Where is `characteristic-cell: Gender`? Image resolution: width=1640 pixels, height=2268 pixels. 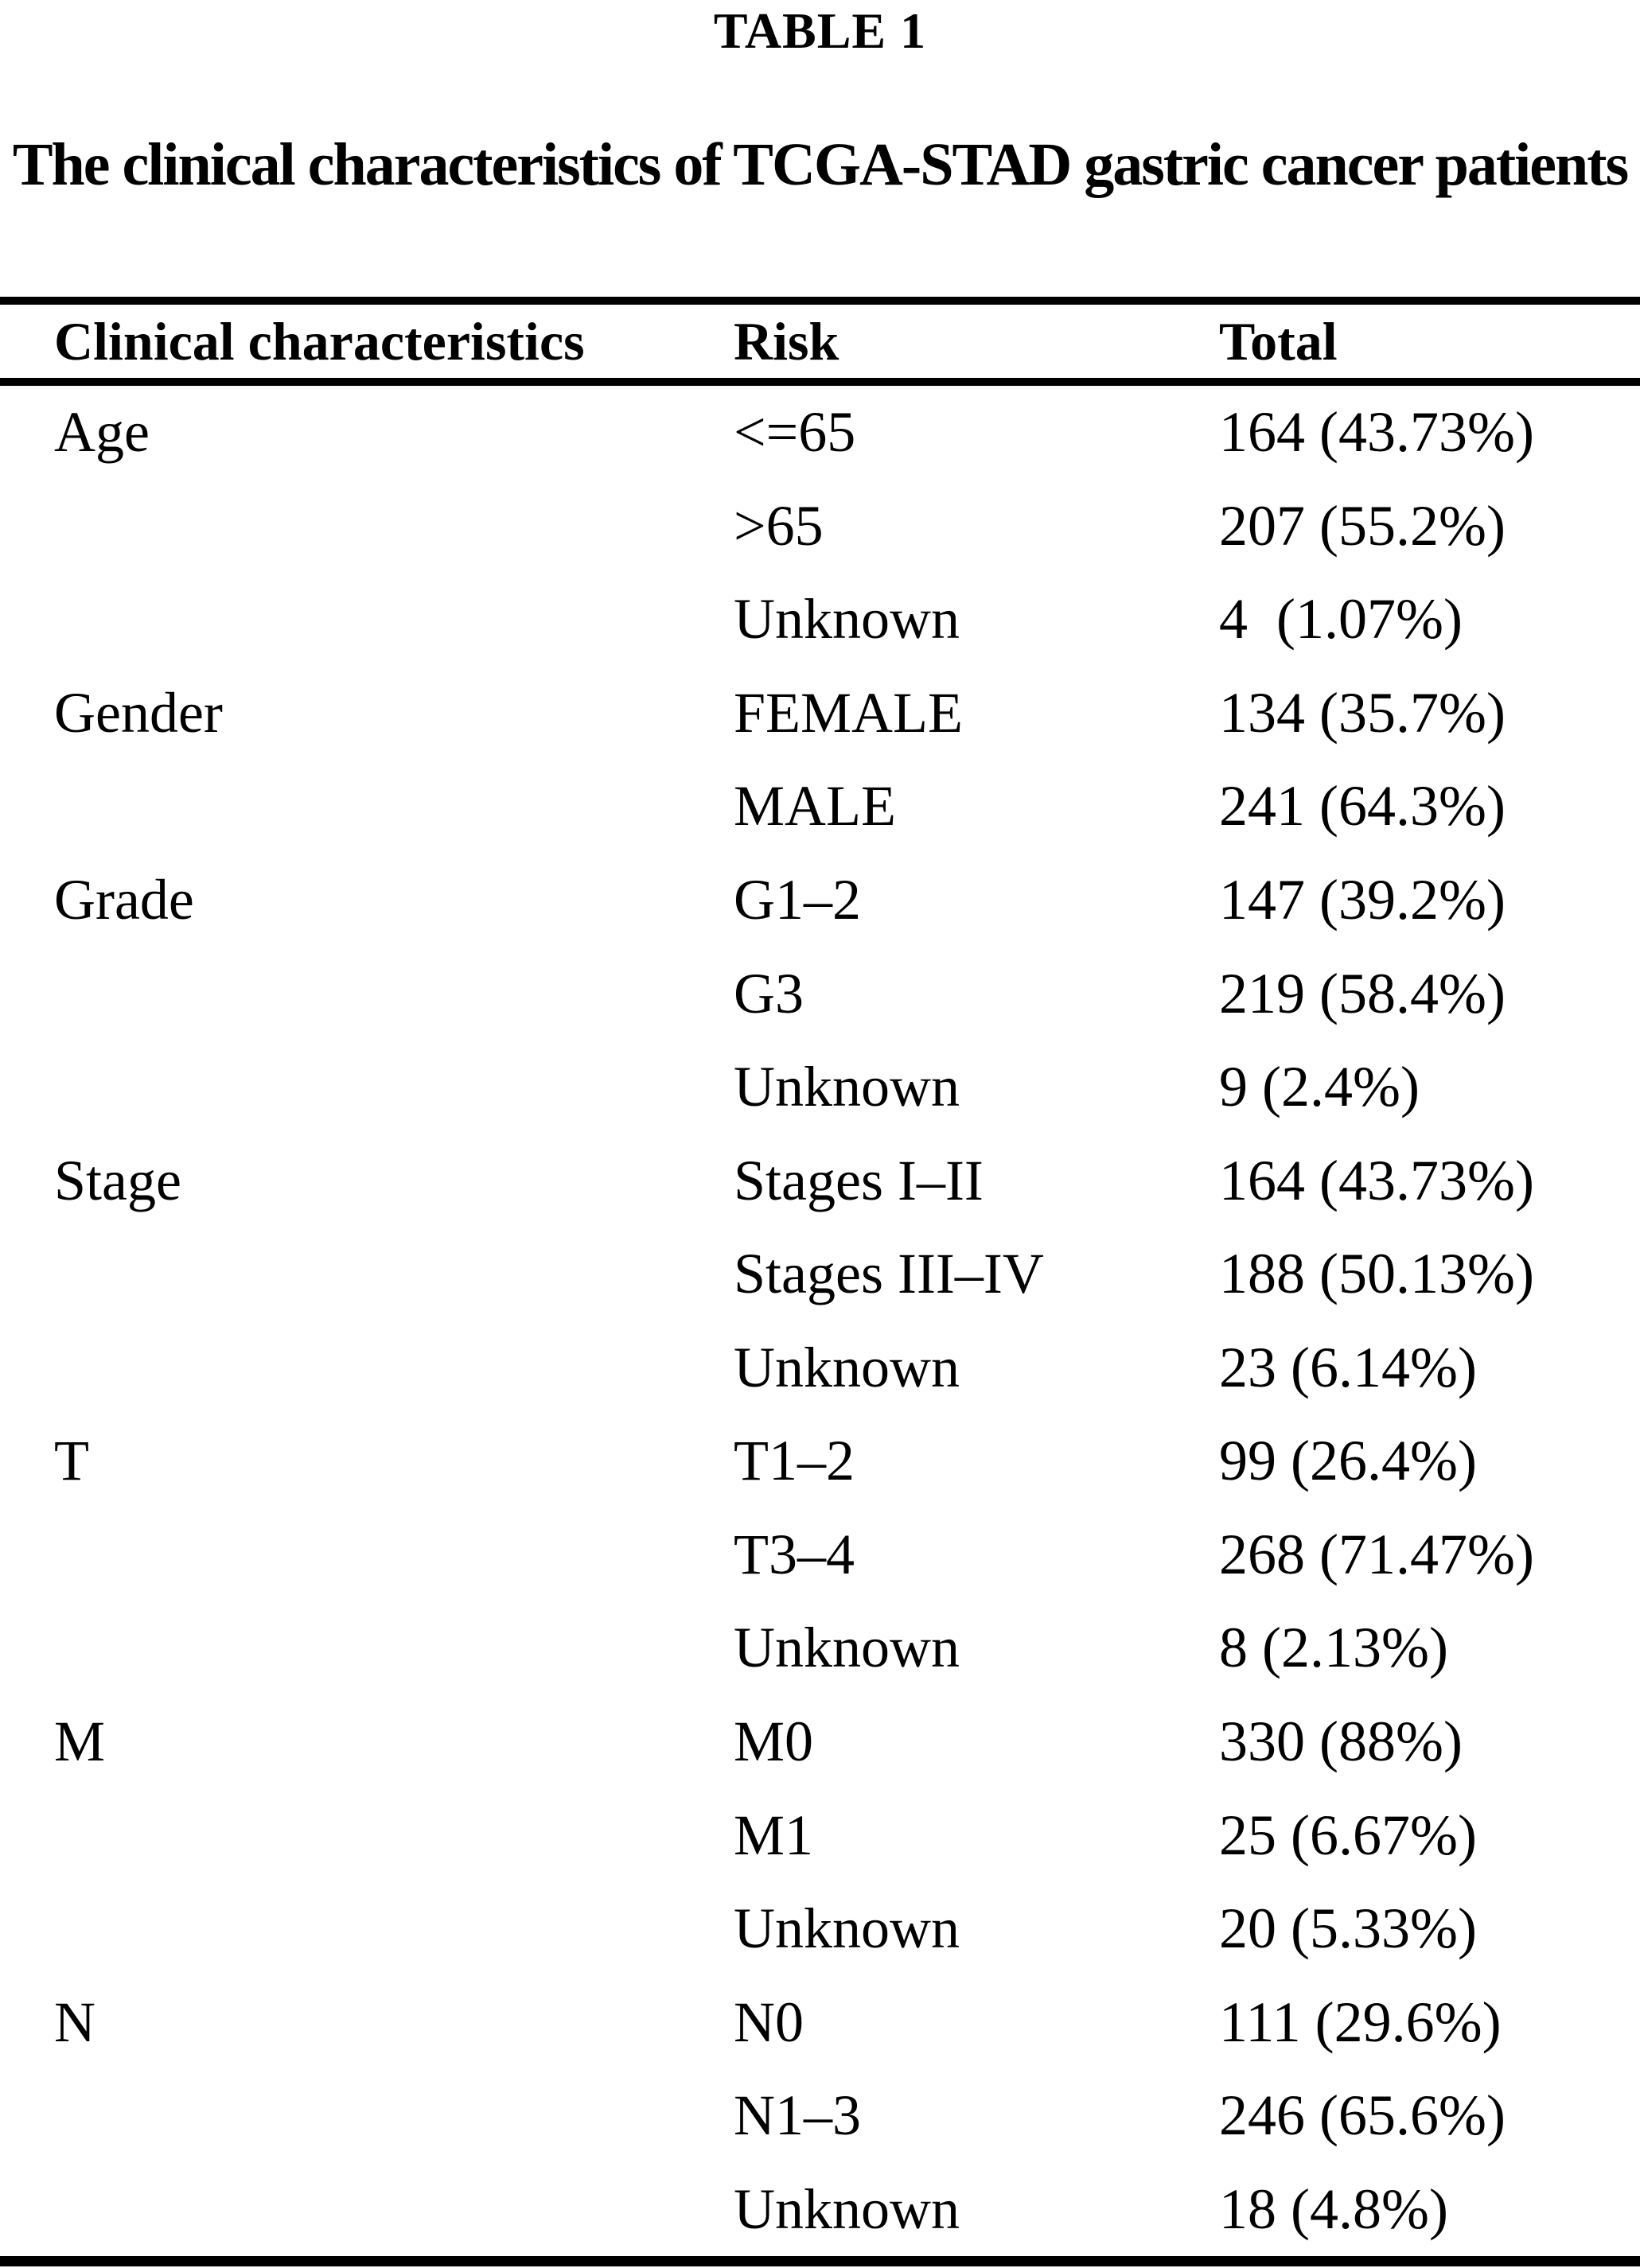 characteristic-cell: Gender is located at coordinates (138, 712).